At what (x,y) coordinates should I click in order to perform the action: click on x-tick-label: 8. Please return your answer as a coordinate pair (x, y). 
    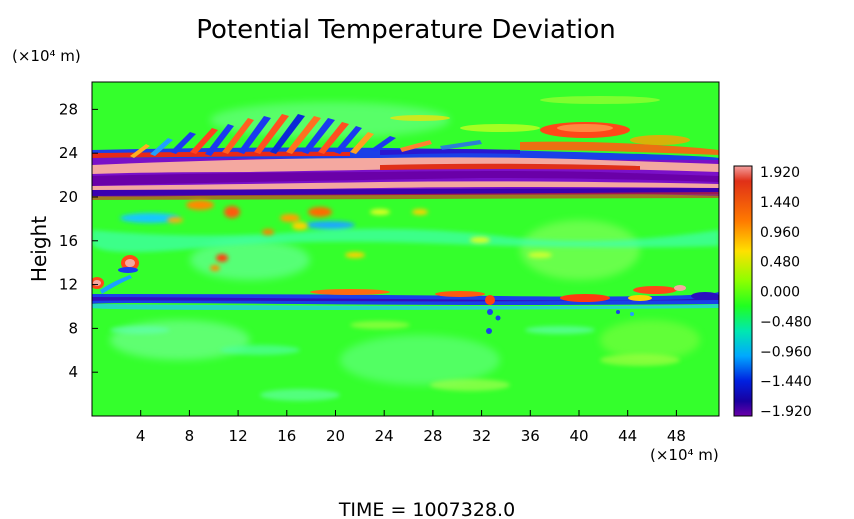
    Looking at the image, I should click on (190, 436).